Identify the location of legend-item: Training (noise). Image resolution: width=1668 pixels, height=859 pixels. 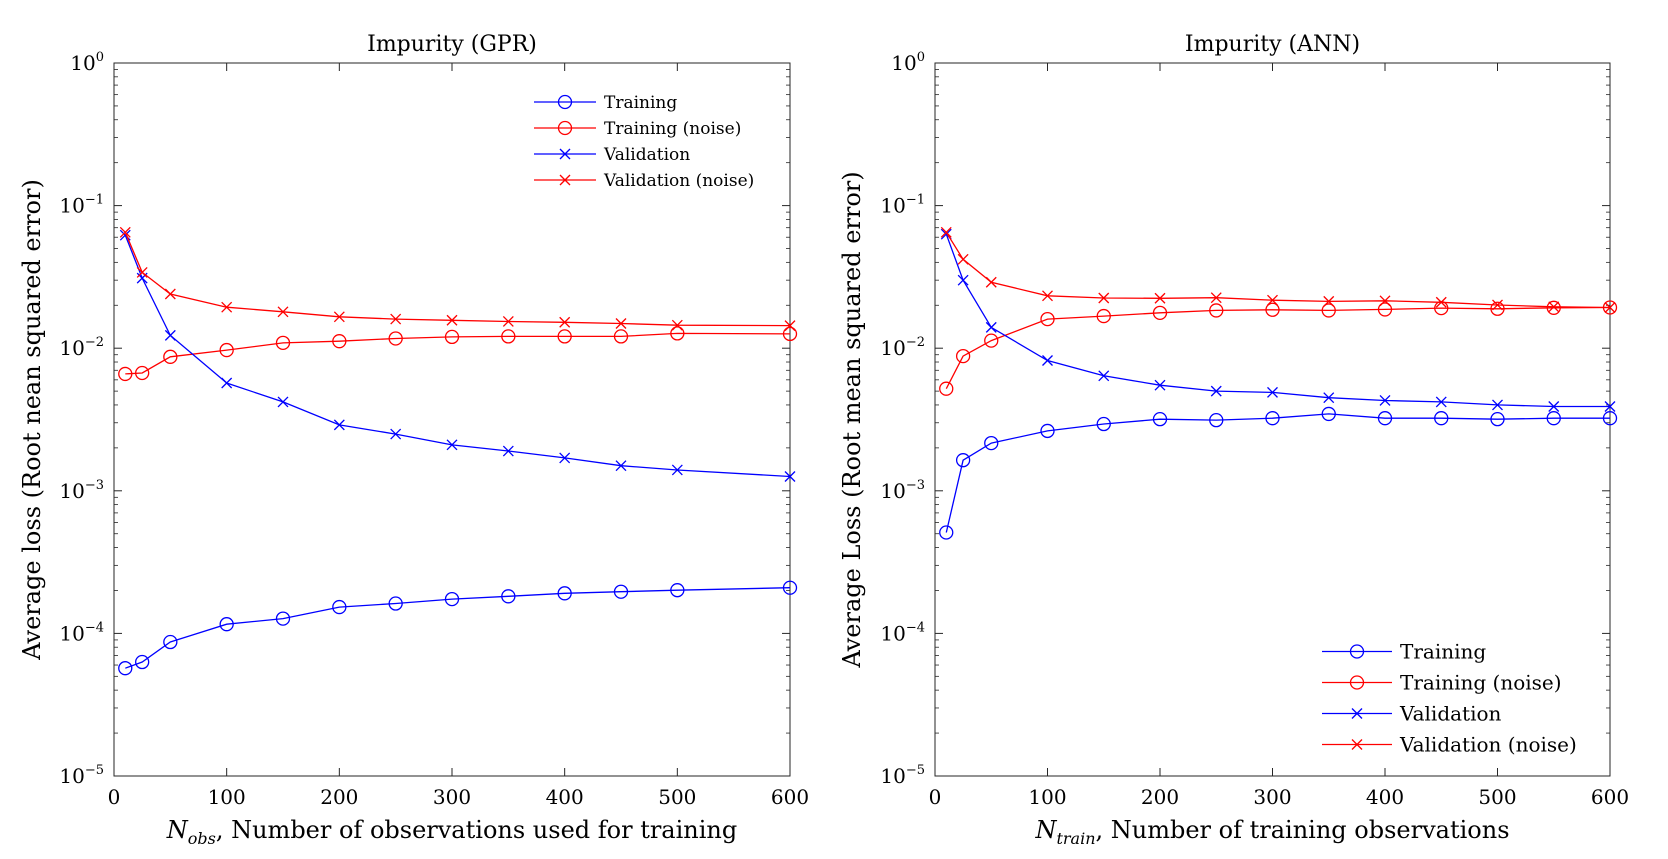
(637, 129).